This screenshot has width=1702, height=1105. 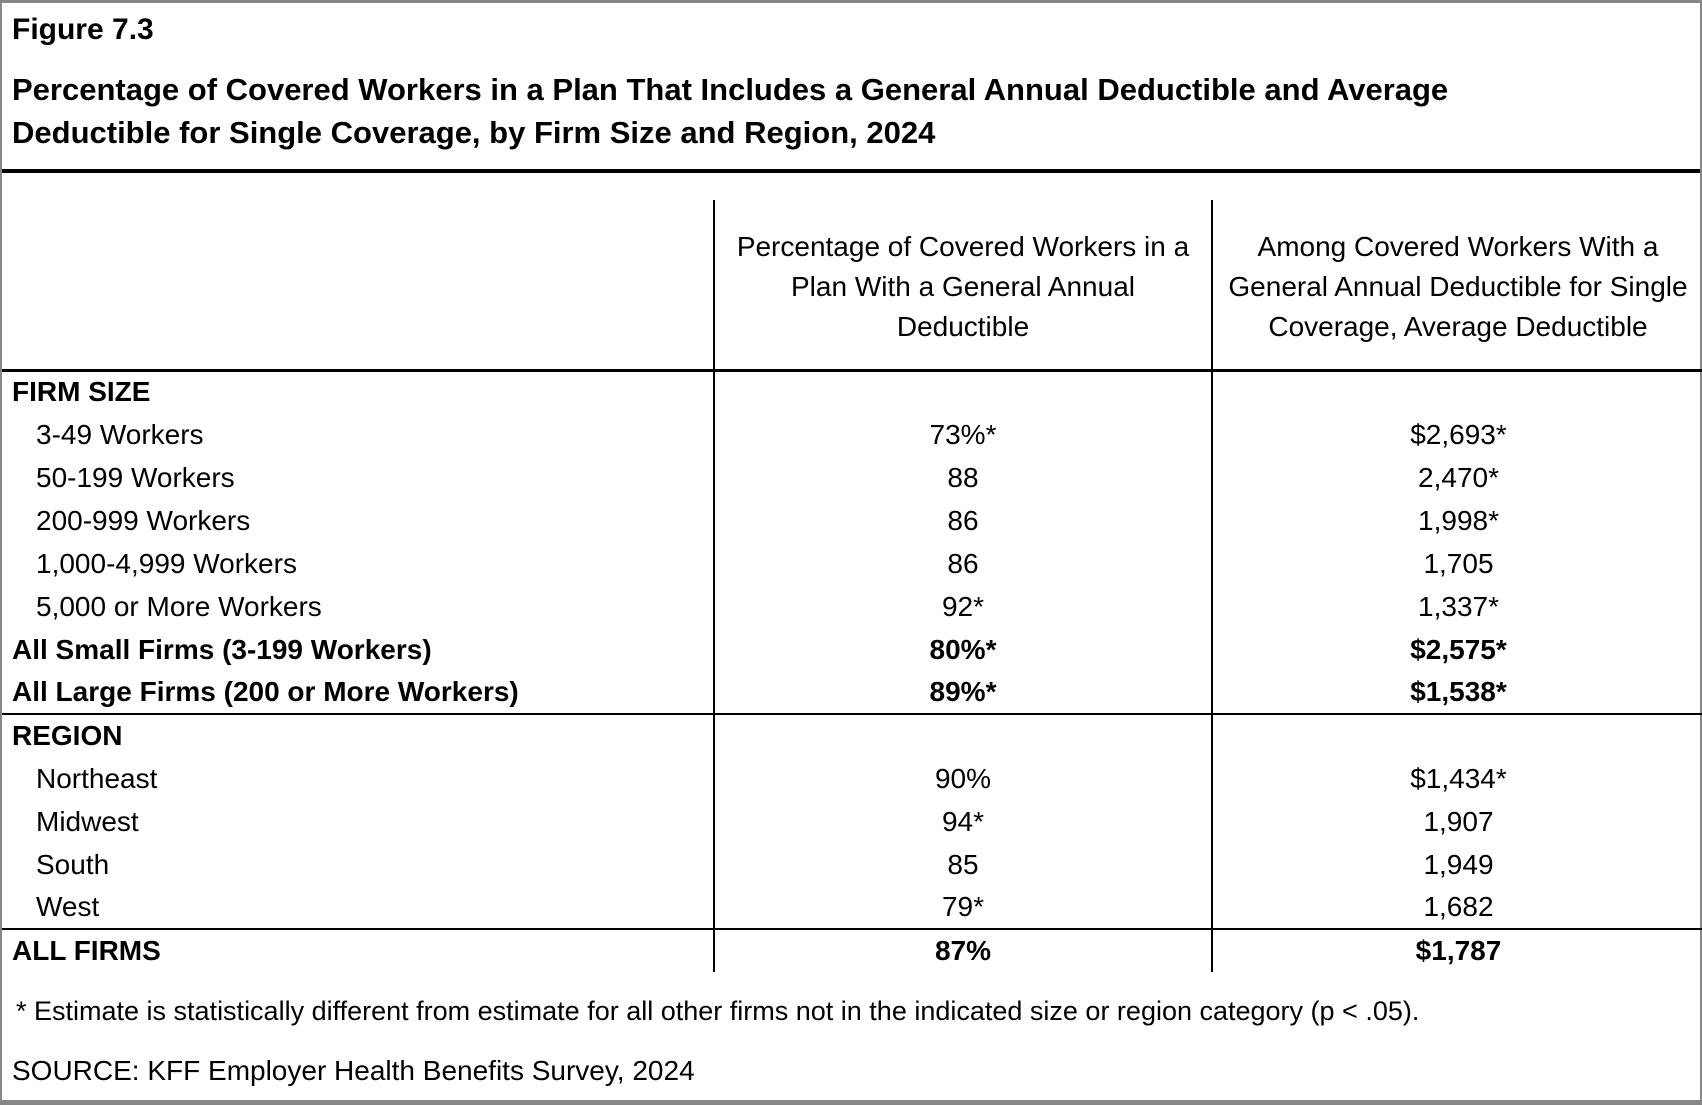 What do you see at coordinates (963, 286) in the screenshot?
I see `header-line: Plan With a General Annual` at bounding box center [963, 286].